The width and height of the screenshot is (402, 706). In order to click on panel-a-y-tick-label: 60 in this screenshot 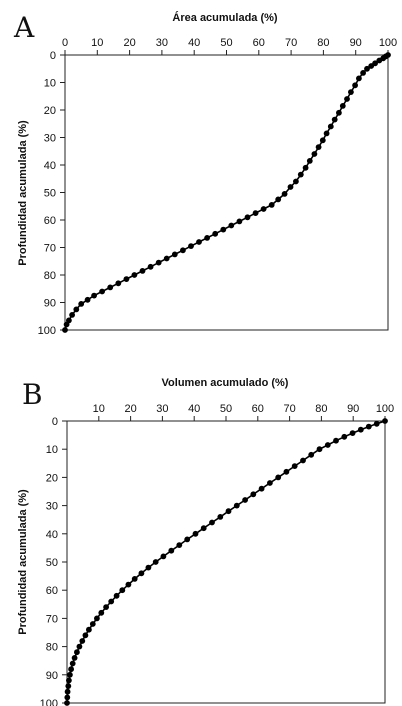, I will do `click(50, 221)`.